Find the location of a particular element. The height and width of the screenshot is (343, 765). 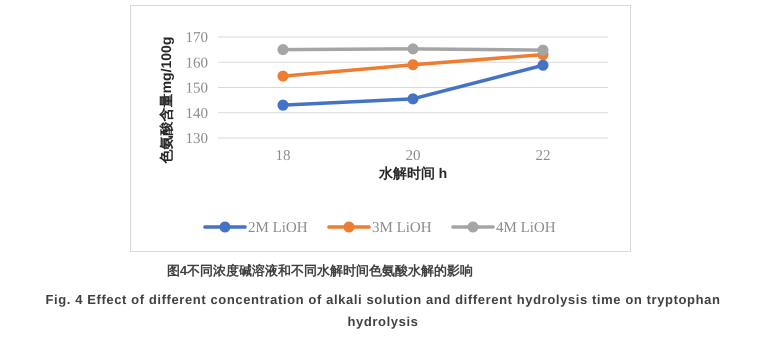

x-tick-label: 18 is located at coordinates (283, 156).